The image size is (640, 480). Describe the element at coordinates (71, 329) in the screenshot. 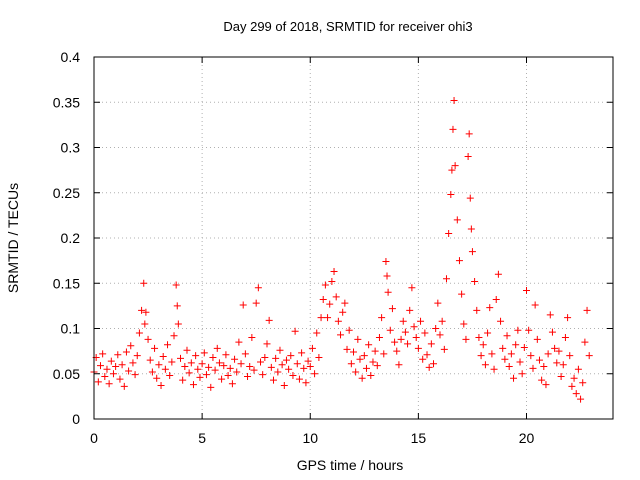

I see `y-tick-label: 0.1` at that location.